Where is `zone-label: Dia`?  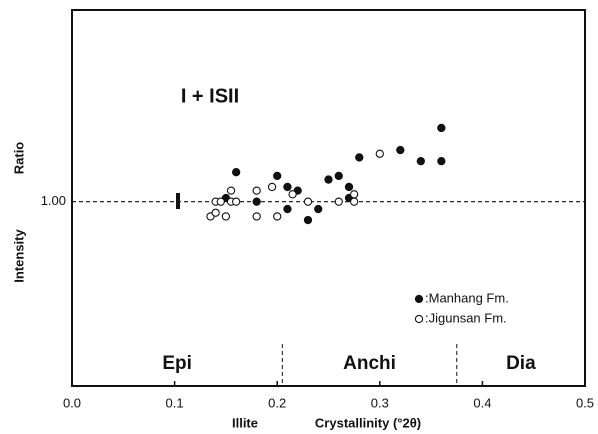
zone-label: Dia is located at coordinates (521, 363).